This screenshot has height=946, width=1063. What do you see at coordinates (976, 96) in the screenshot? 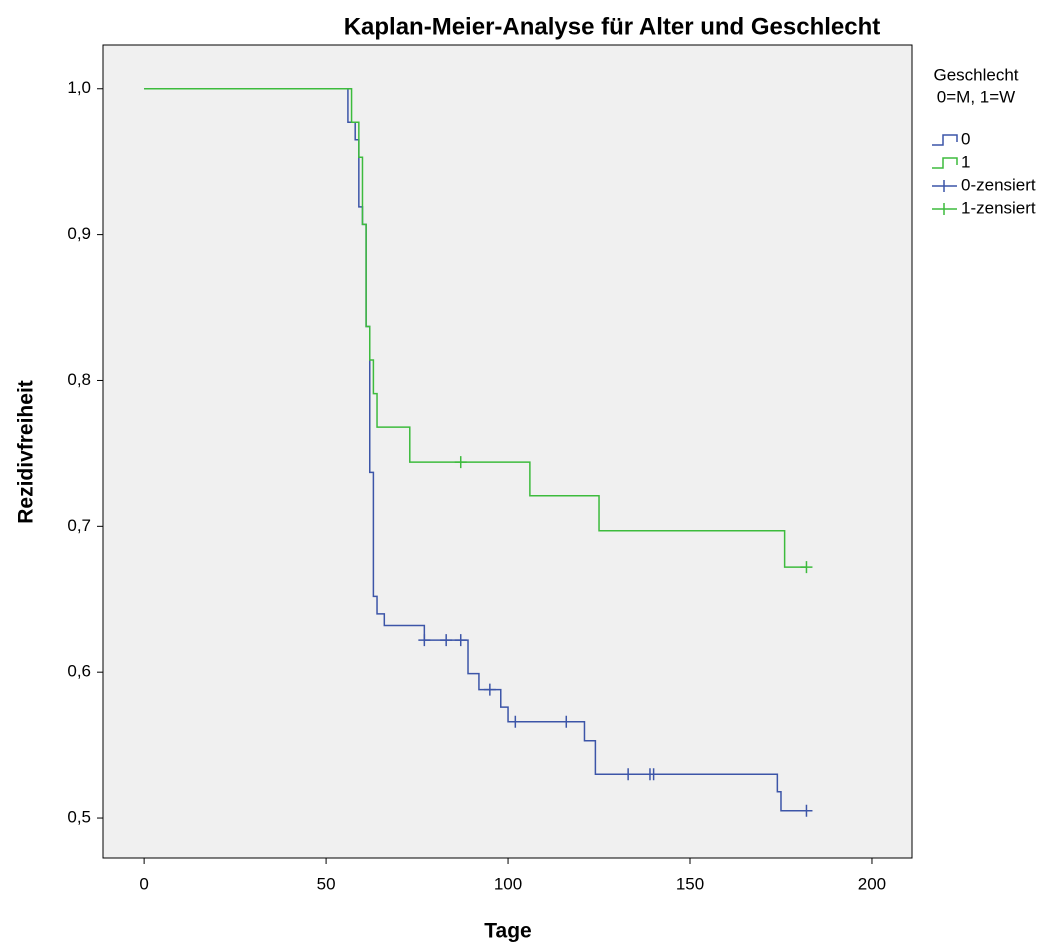
I see `legend-title: 0=M, 1=W` at bounding box center [976, 96].